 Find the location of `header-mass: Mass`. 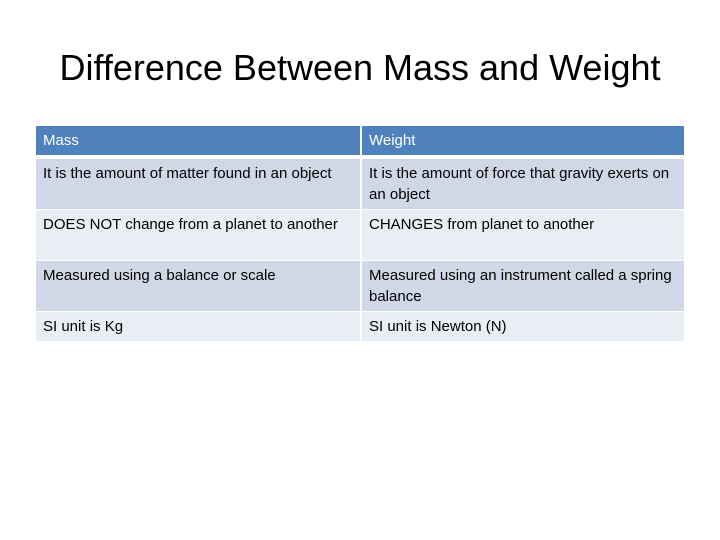

header-mass: Mass is located at coordinates (198, 142).